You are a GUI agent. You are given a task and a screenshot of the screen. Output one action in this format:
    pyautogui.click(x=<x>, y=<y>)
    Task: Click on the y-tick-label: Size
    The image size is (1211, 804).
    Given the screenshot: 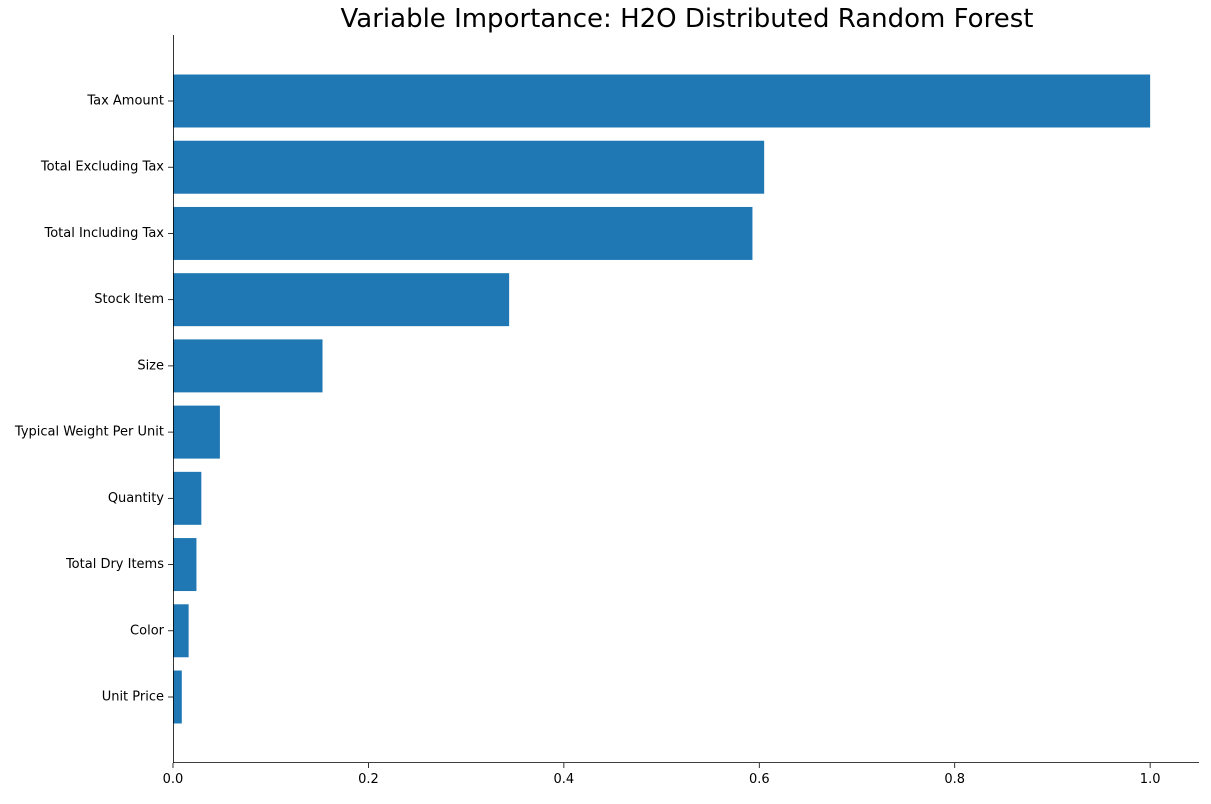 What is the action you would take?
    pyautogui.click(x=150, y=365)
    